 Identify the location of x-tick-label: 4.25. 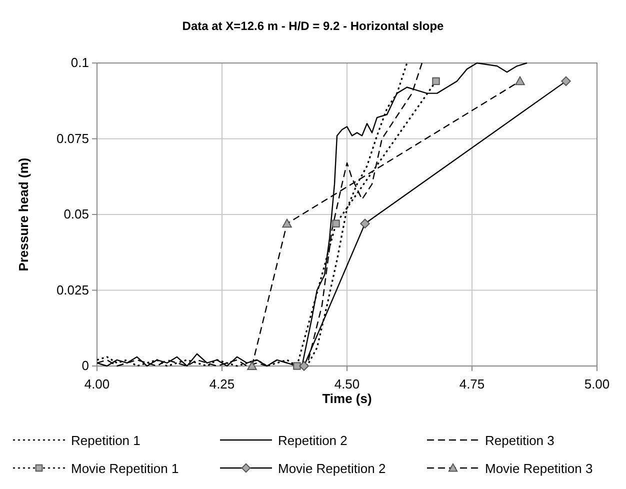
(222, 384).